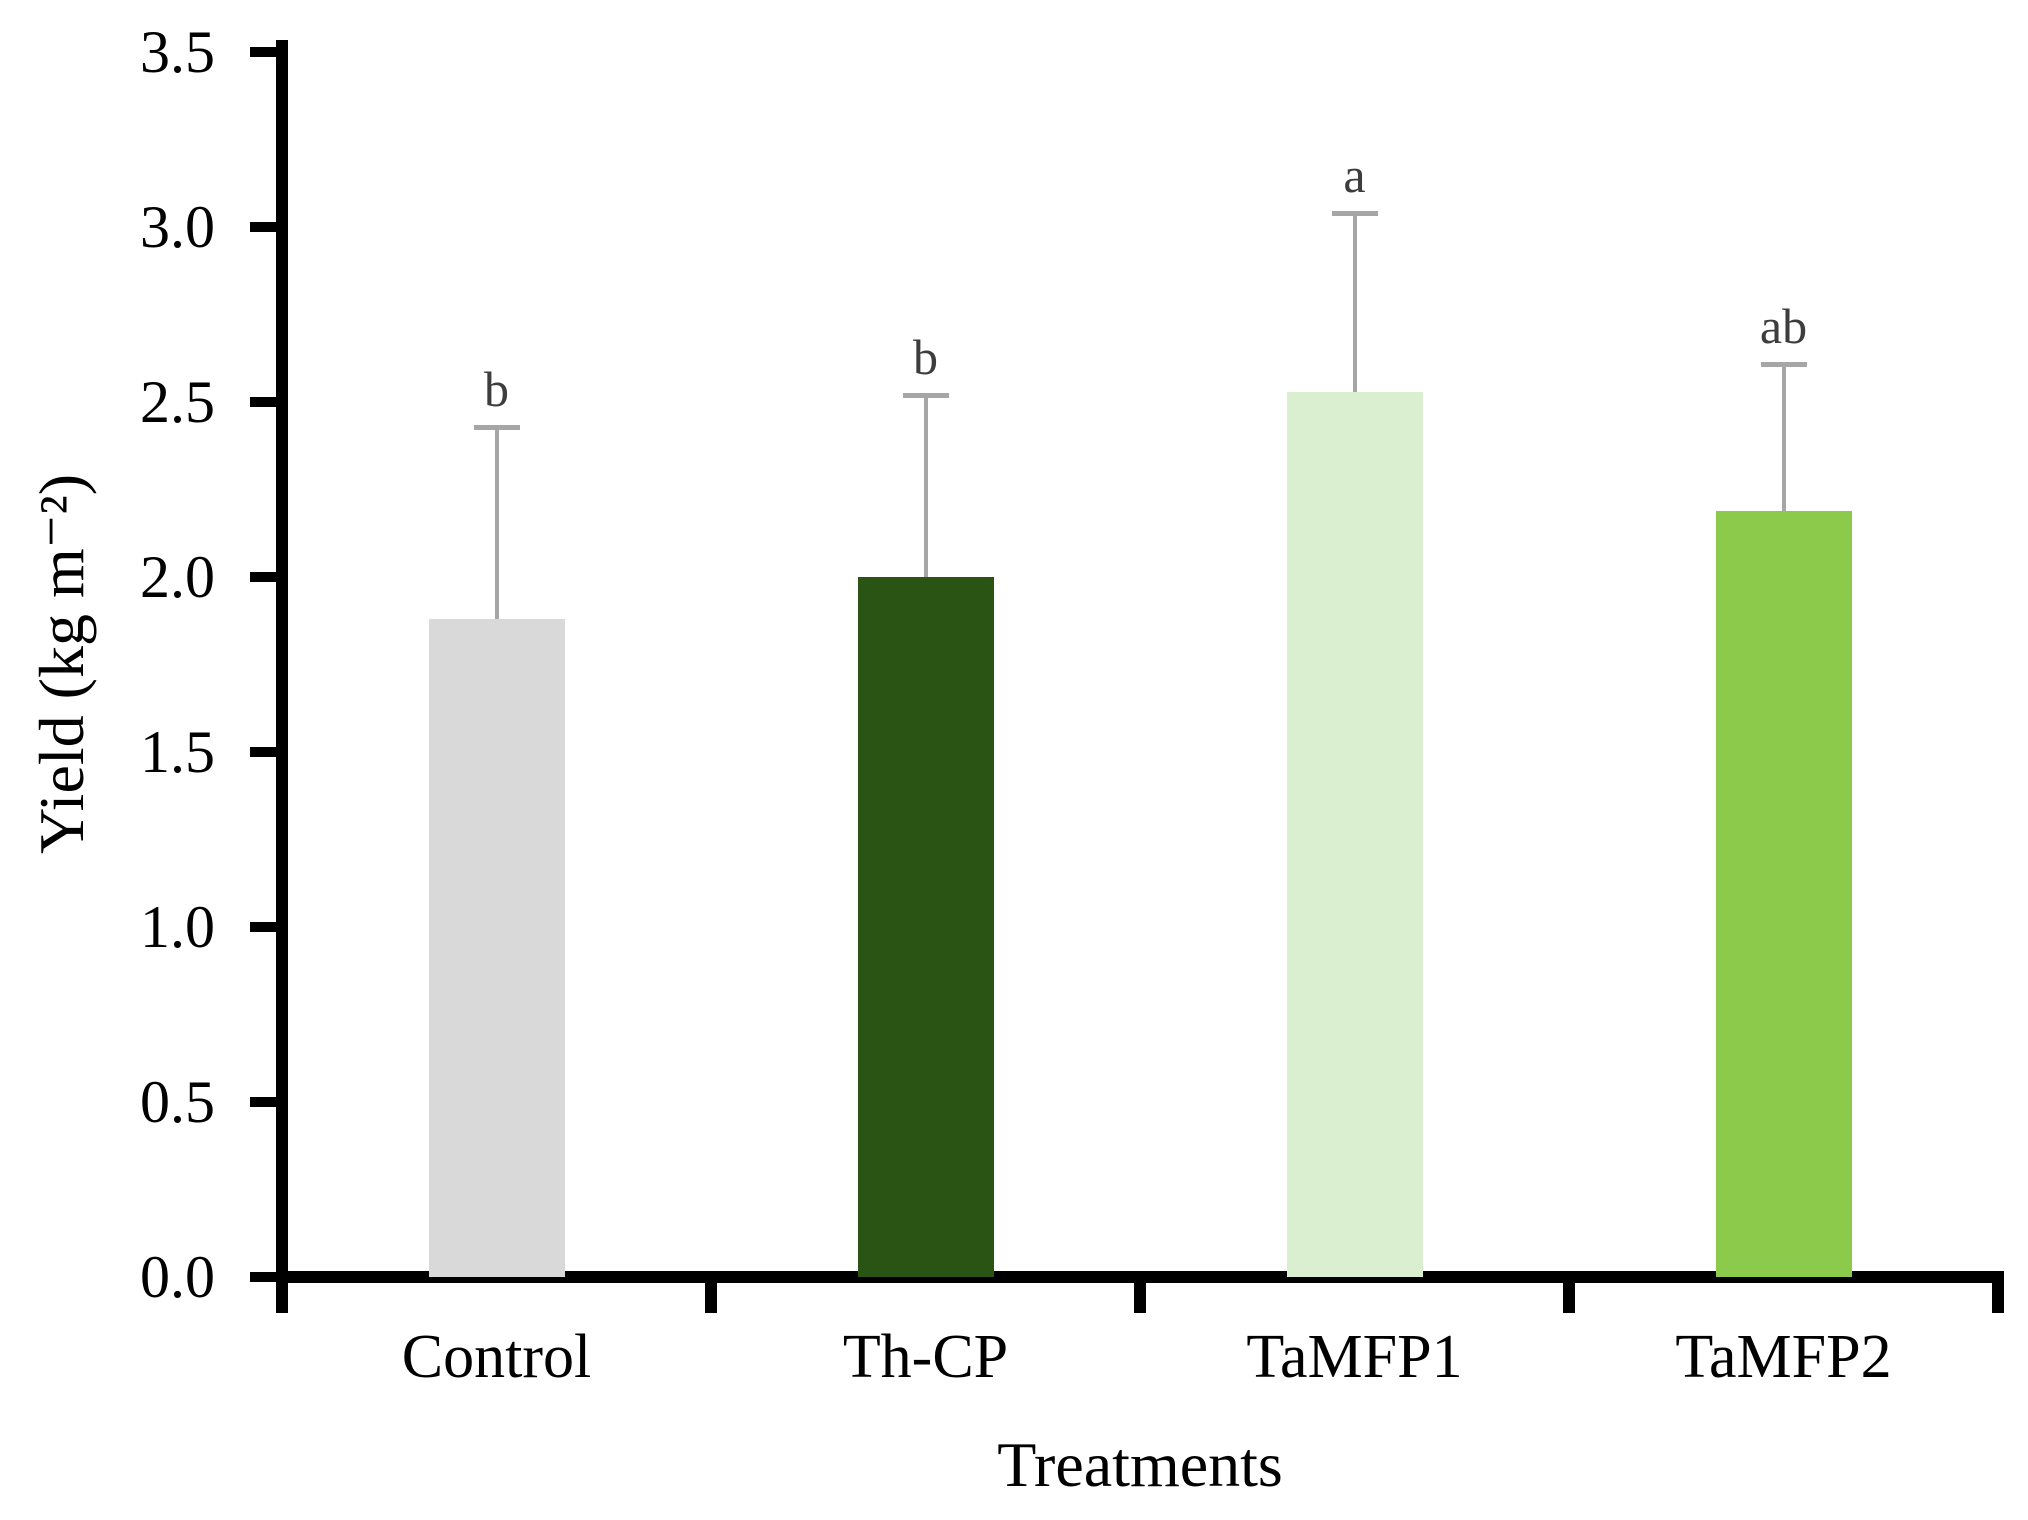  I want to click on x-category-label: Th-CP, so click(925, 1357).